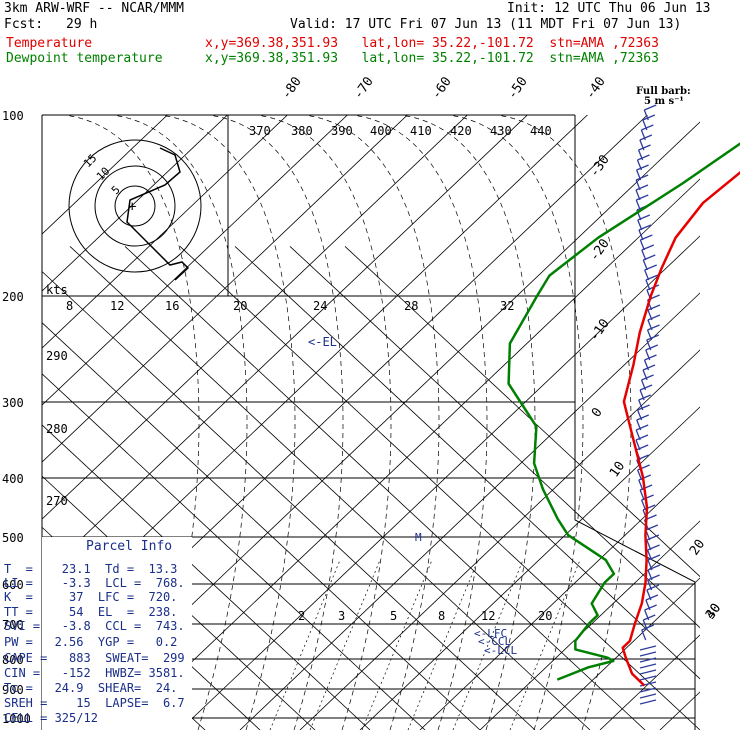  I want to click on theta-label: 420, so click(461, 131).